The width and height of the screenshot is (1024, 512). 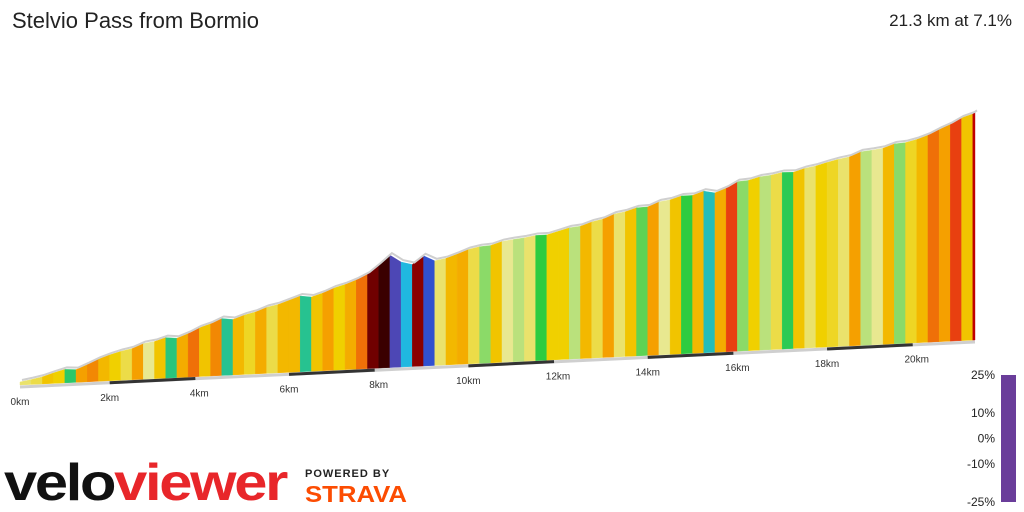 I want to click on scale-label: 25%, so click(x=983, y=375).